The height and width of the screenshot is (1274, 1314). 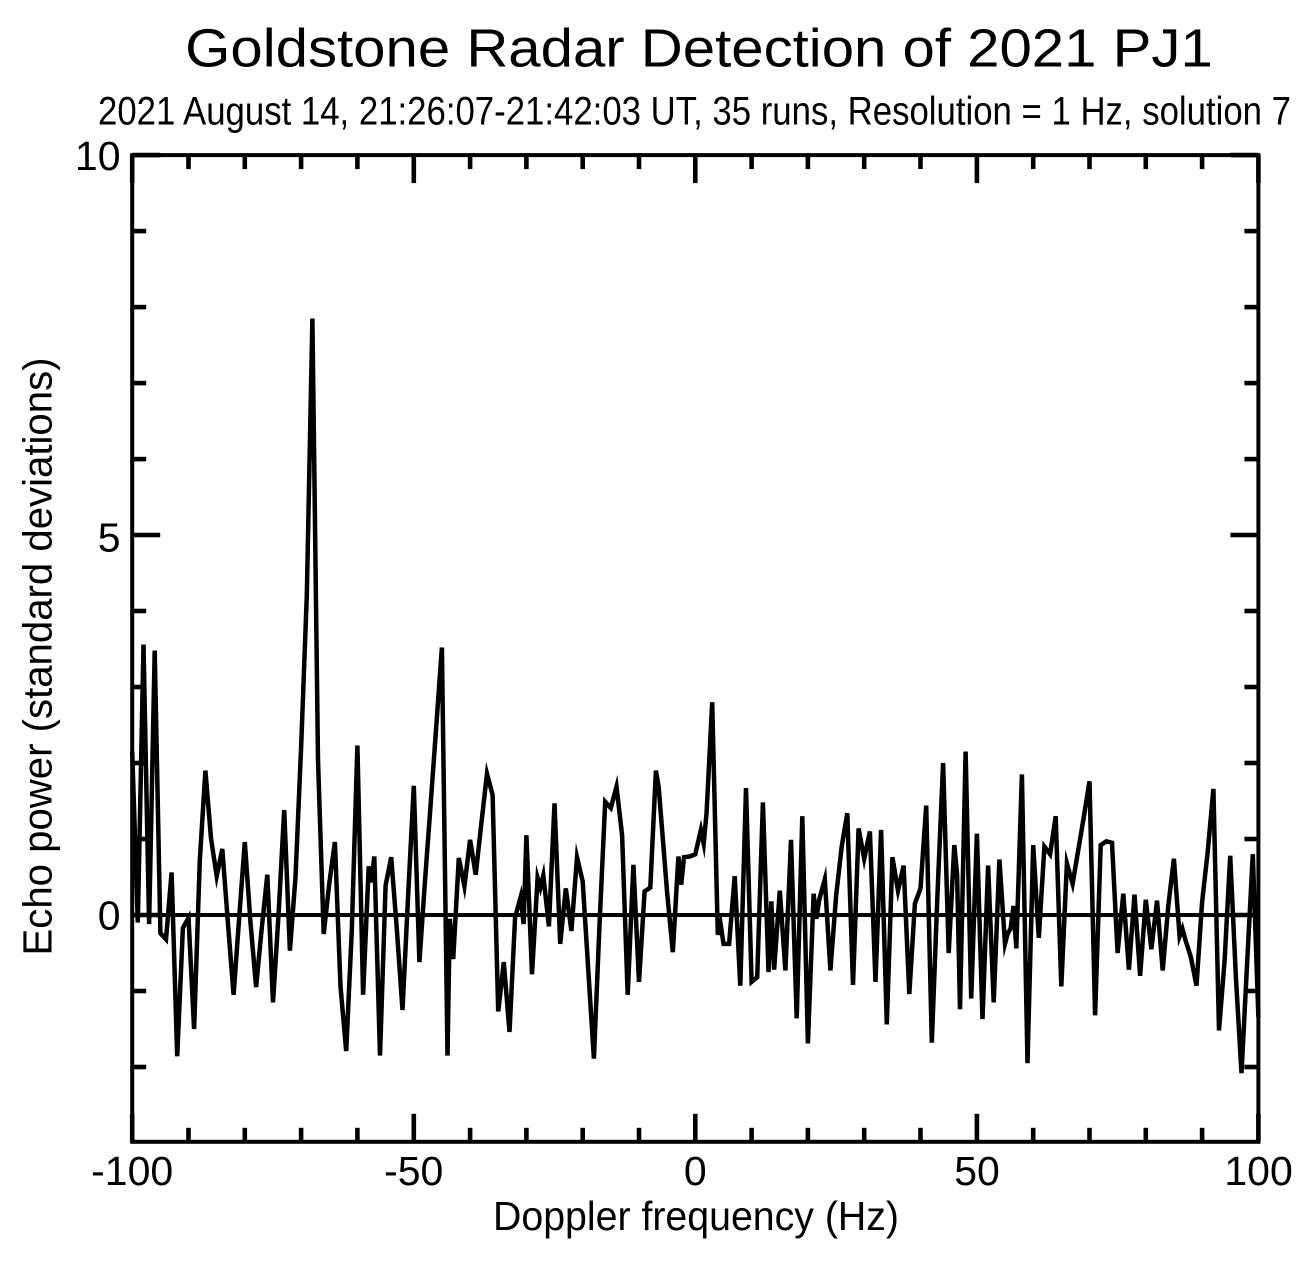 I want to click on svg-text: Doppler frequency (Hz), so click(x=696, y=1216).